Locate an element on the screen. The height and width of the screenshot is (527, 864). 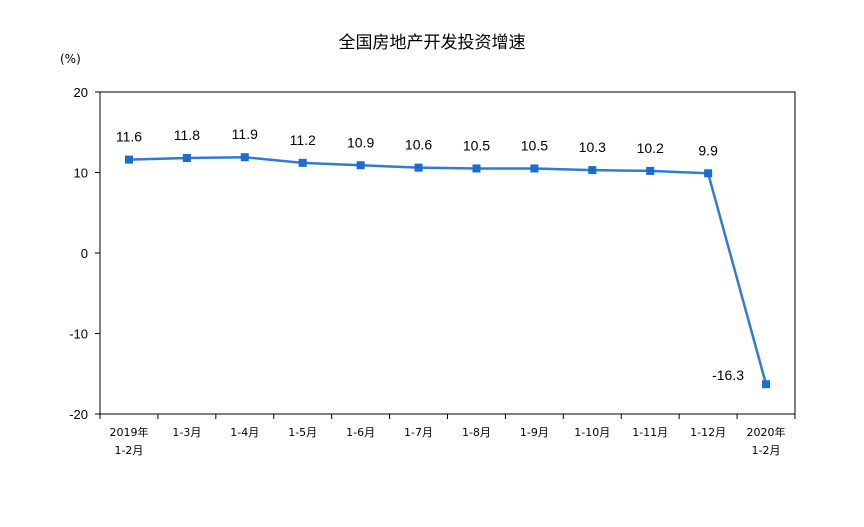
y-axis-unit-label: (%) is located at coordinates (70, 59).